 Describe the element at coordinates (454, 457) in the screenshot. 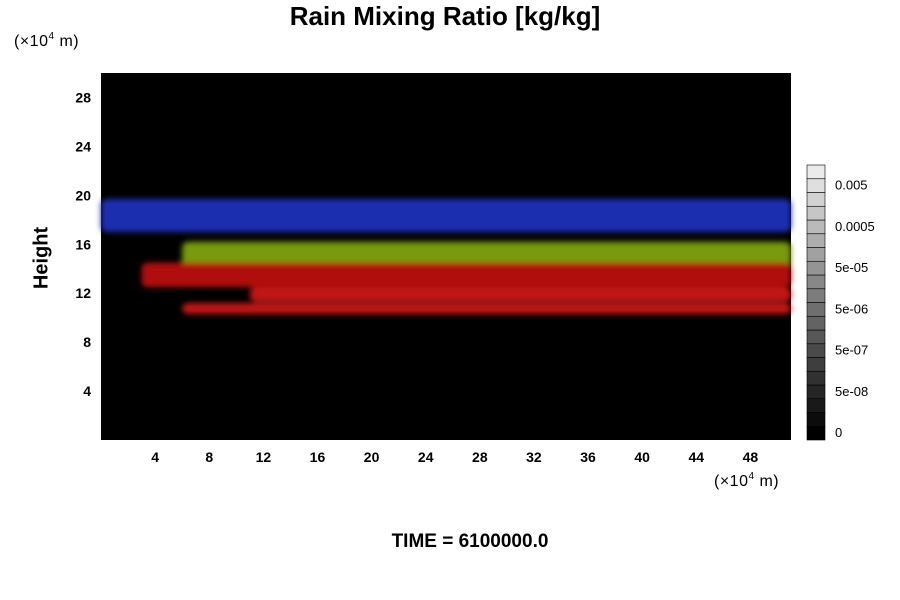

I see `x-axis-ticks: 4 8 12 16 20 24 28 32 36 40 44 48` at that location.